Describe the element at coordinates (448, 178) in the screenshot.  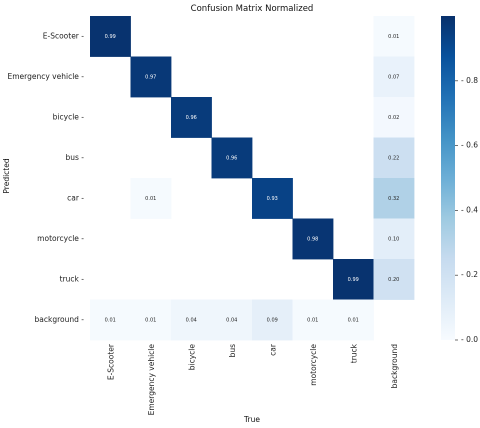
I see `colorbar` at that location.